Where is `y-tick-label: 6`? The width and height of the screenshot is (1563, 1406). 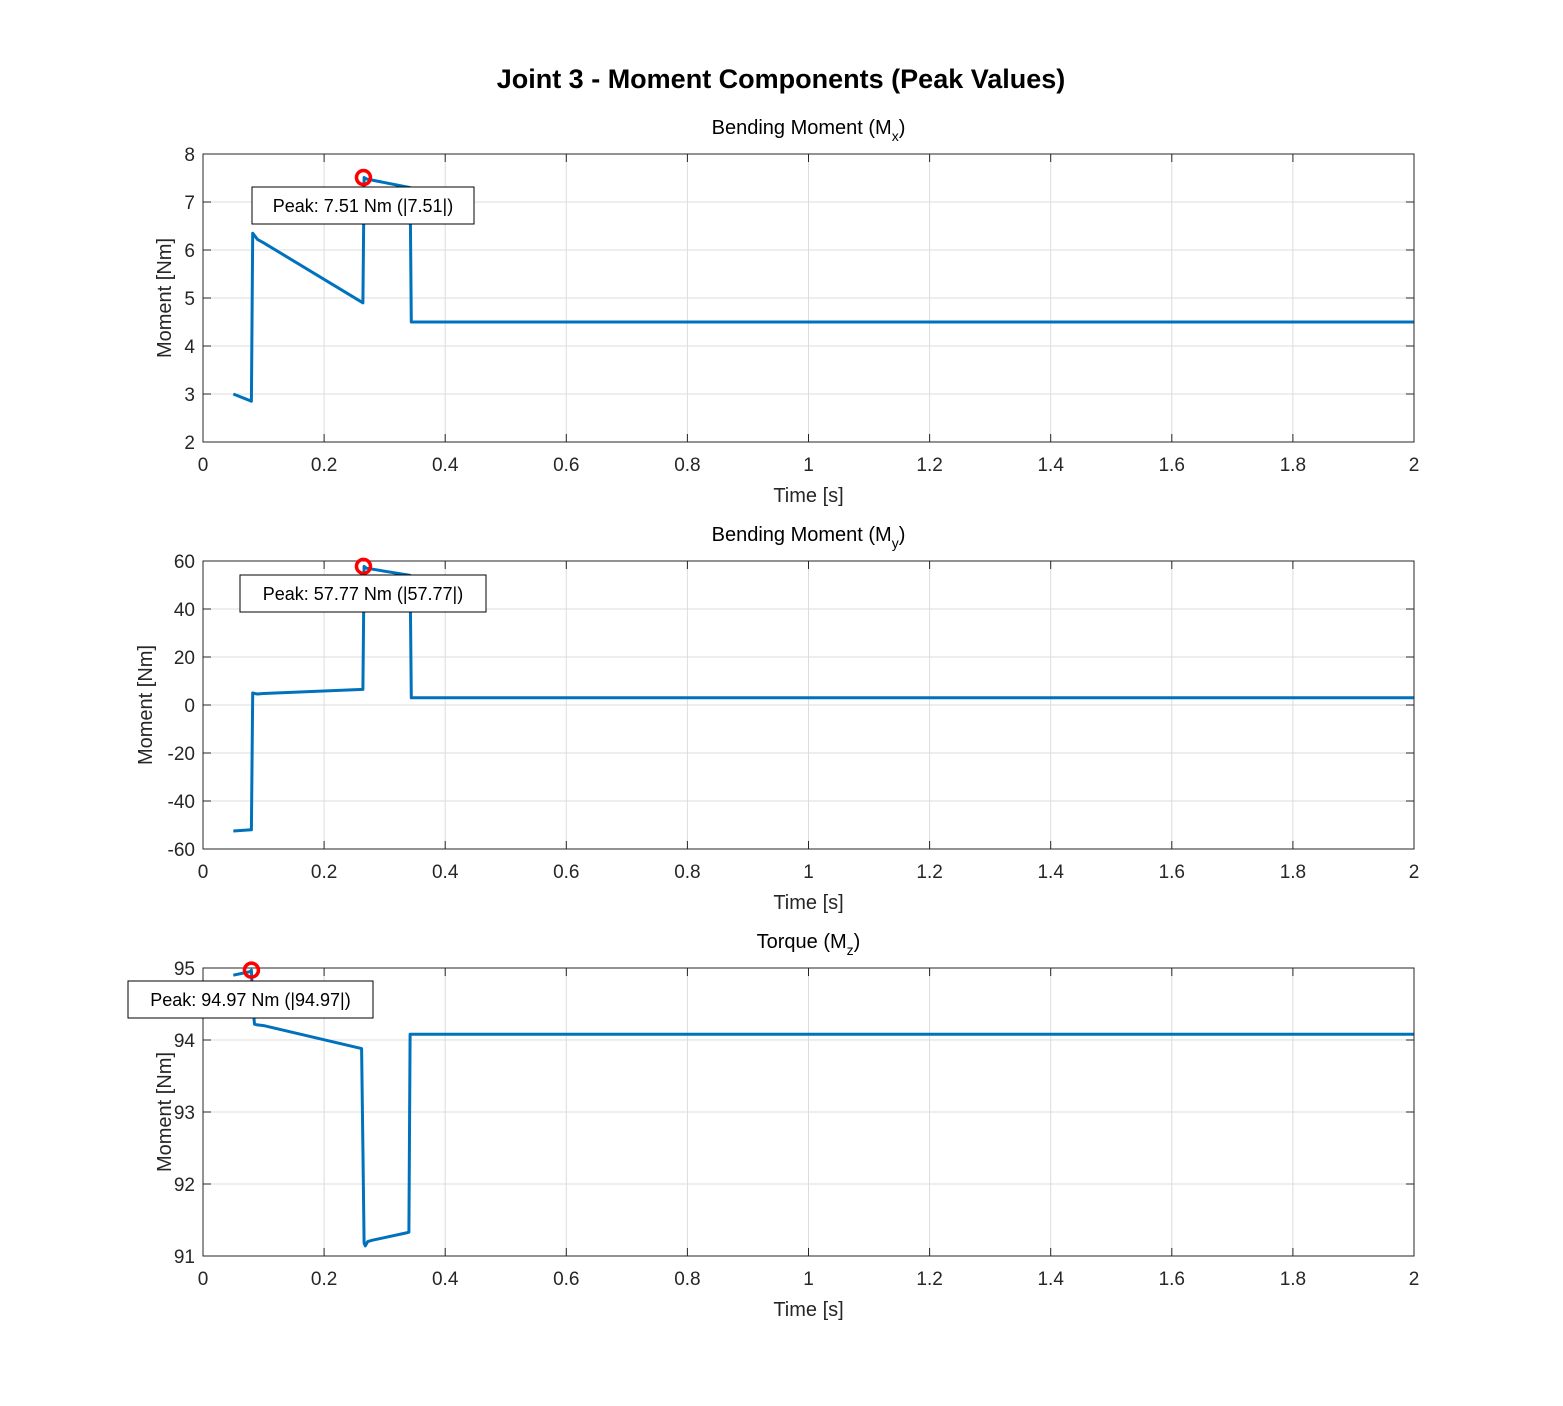 y-tick-label: 6 is located at coordinates (189, 251).